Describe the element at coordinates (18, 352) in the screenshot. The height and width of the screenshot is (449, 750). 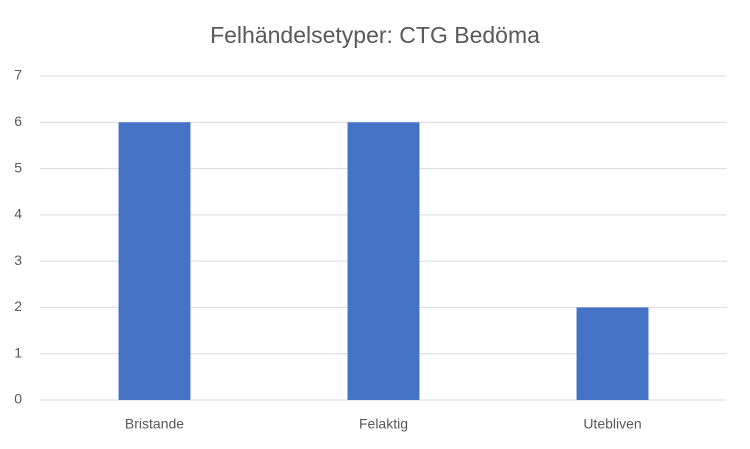
I see `y-tick-label: 1` at that location.